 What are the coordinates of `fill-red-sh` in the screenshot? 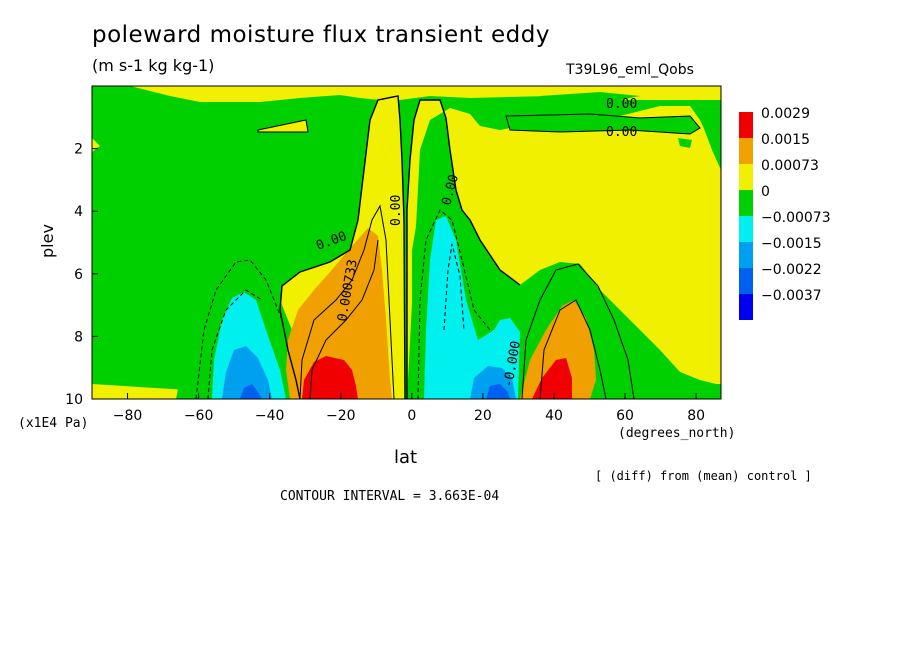 It's located at (330, 377).